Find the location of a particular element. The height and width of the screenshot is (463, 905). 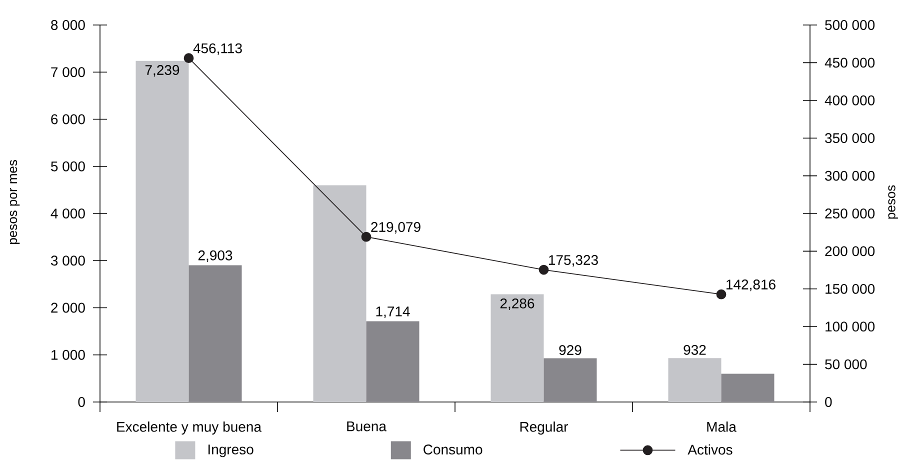

y2-tick-label: 150 000 is located at coordinates (850, 289).